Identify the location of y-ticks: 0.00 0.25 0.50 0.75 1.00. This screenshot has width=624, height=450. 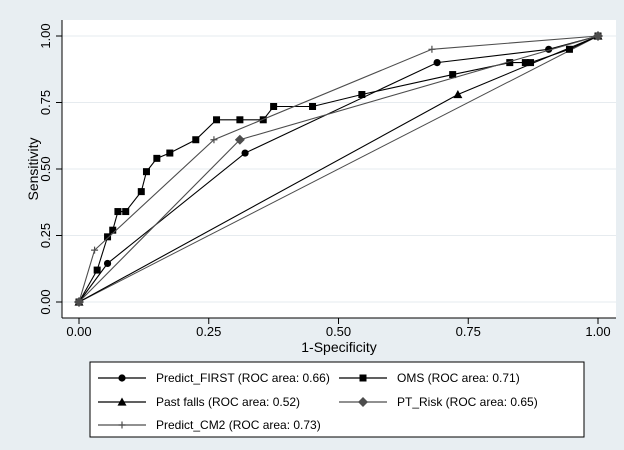
(50, 169).